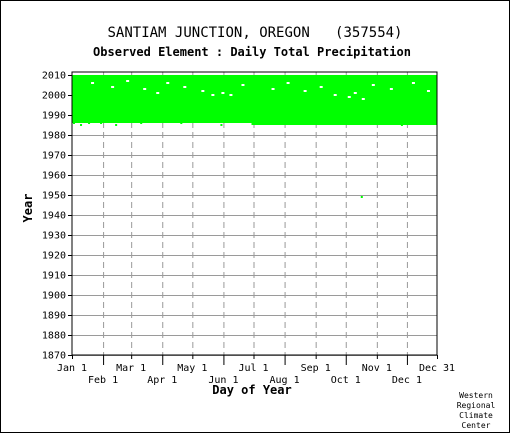 The image size is (510, 433). I want to click on y-tick-label: 2000, so click(54, 96).